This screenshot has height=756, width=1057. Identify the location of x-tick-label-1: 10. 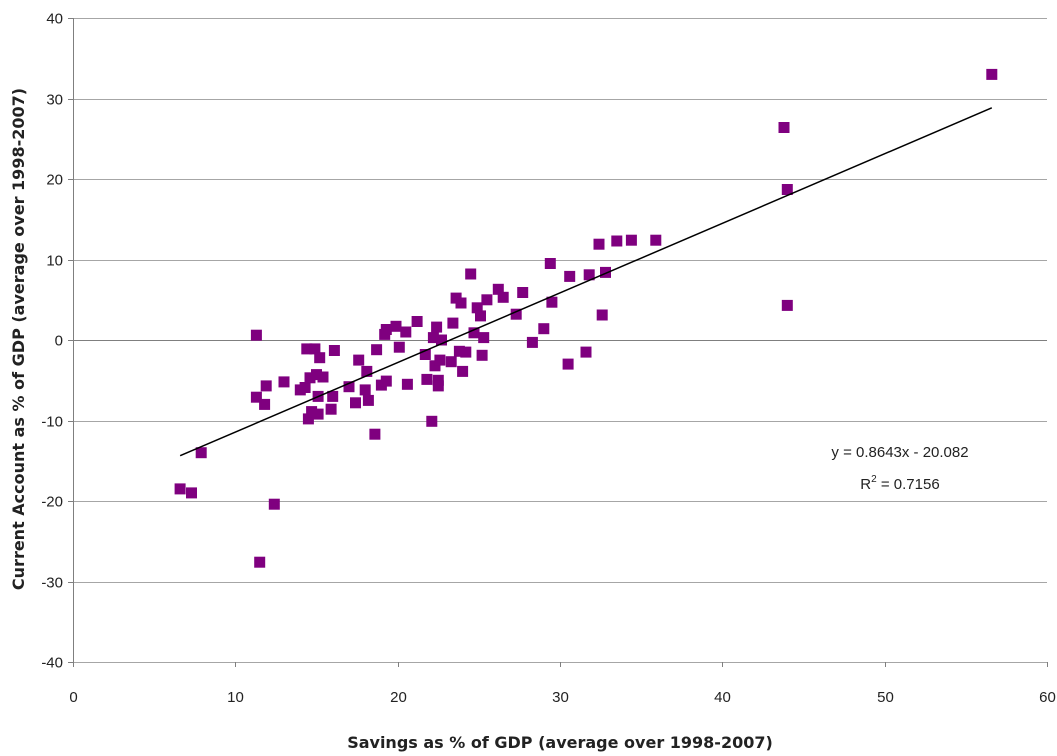
(235, 697).